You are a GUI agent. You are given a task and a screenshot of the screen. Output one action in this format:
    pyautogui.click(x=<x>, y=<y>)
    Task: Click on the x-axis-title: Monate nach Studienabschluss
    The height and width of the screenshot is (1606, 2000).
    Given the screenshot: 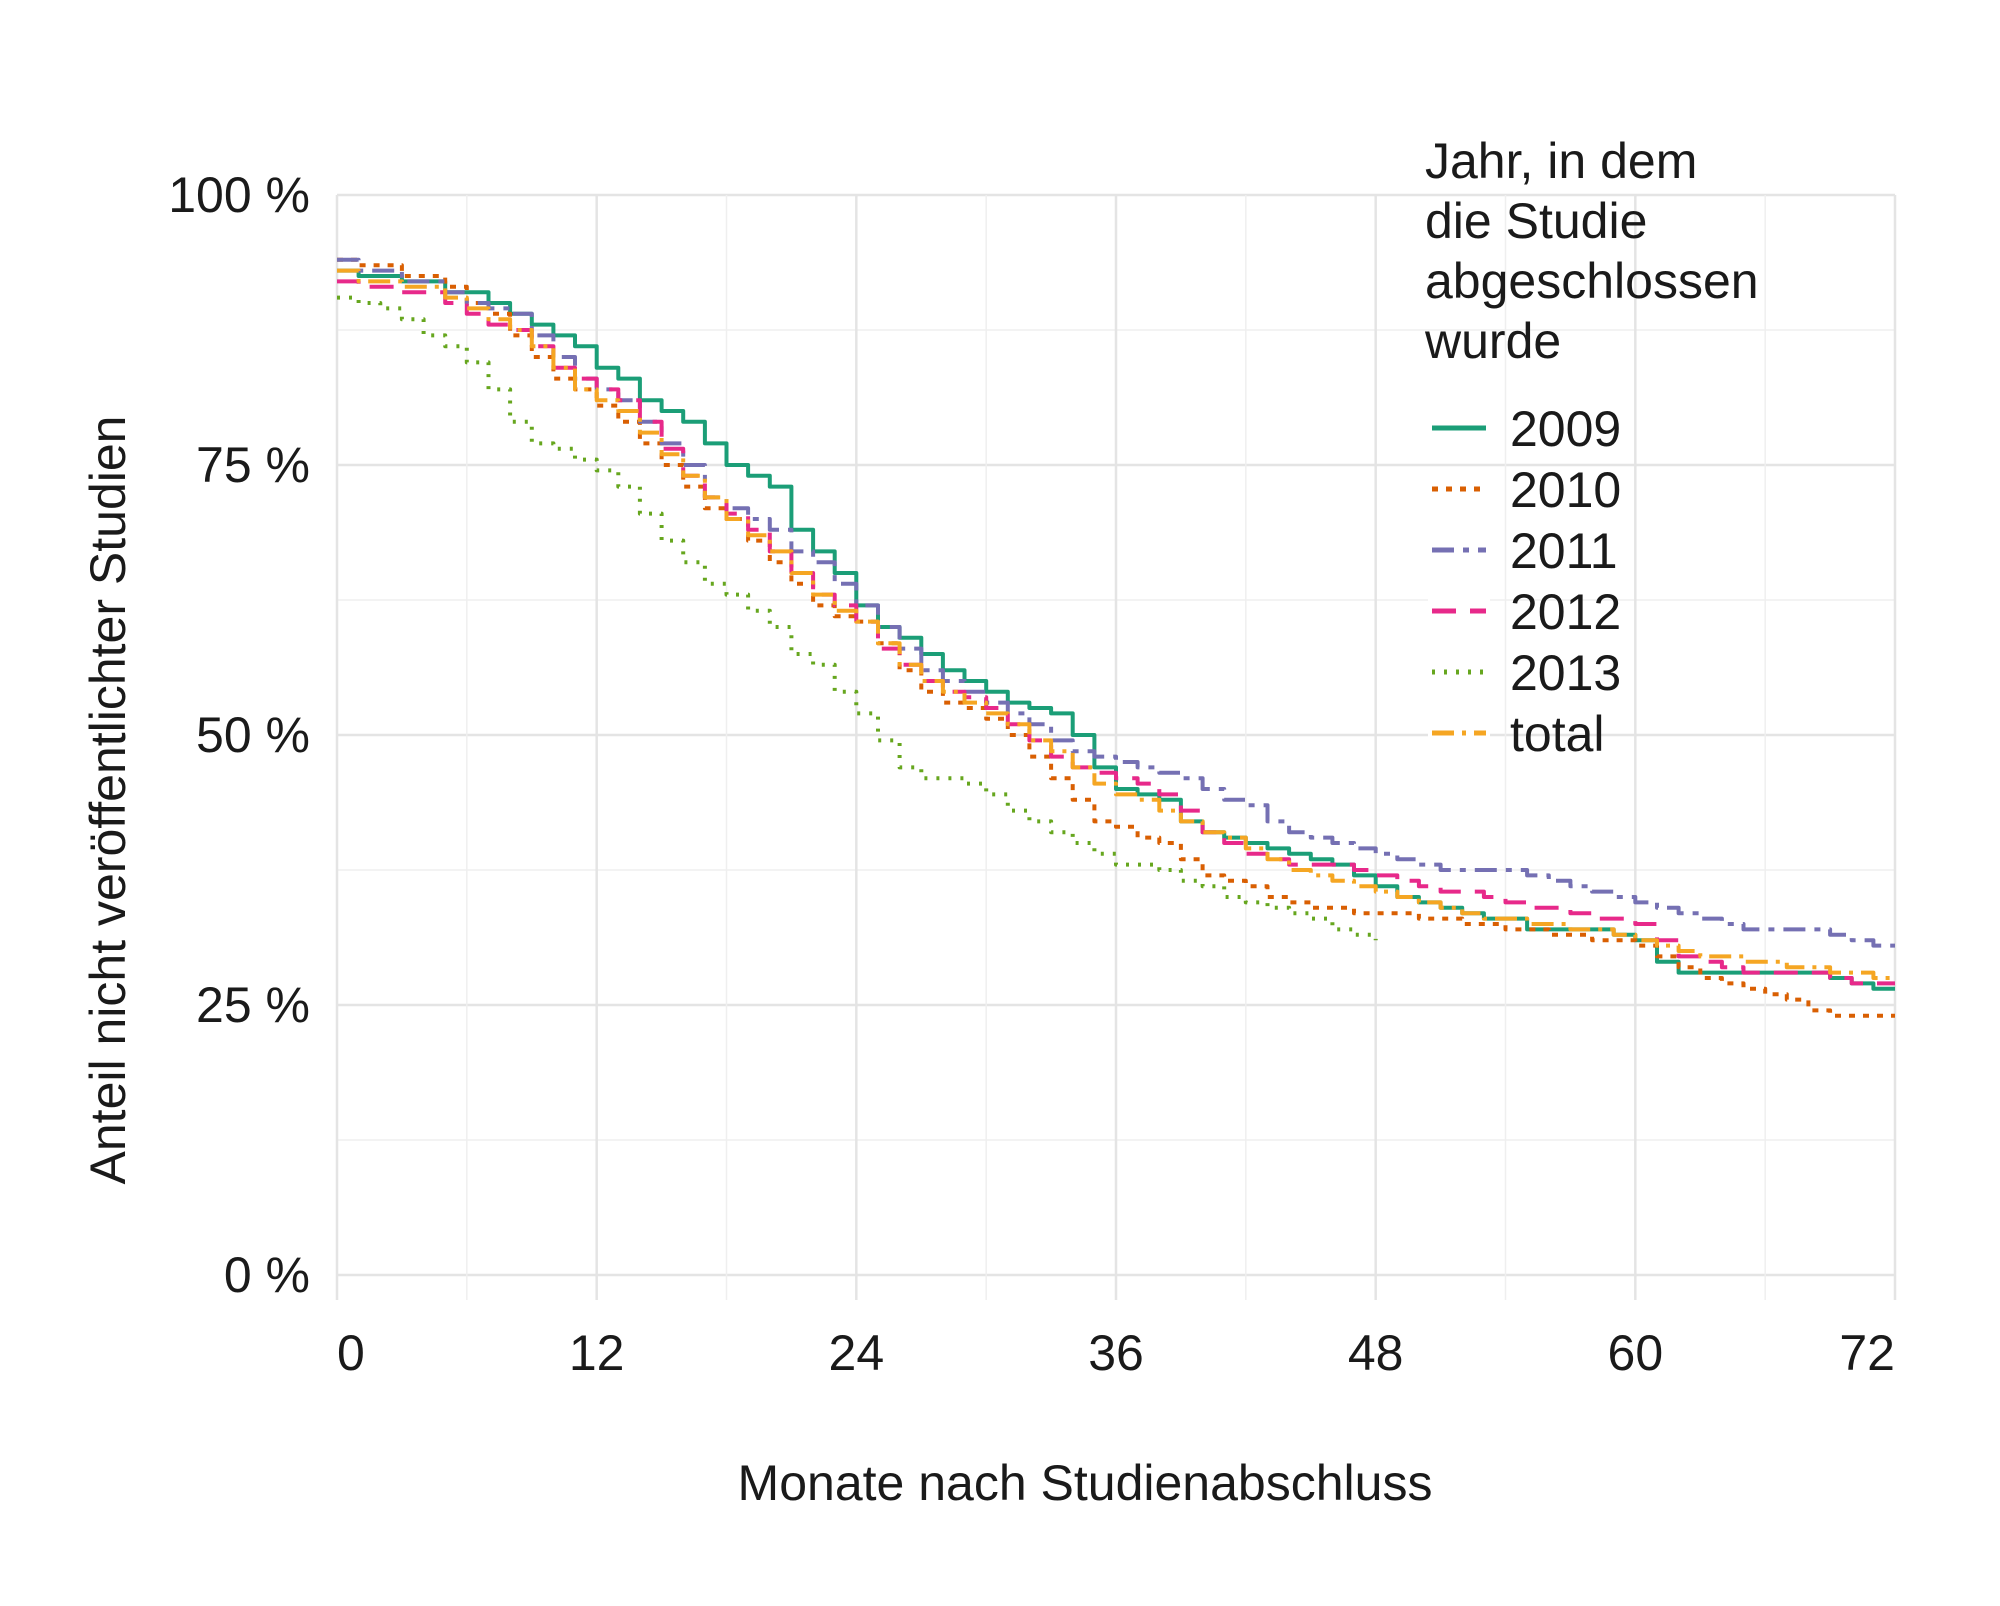 What is the action you would take?
    pyautogui.click(x=1085, y=1483)
    